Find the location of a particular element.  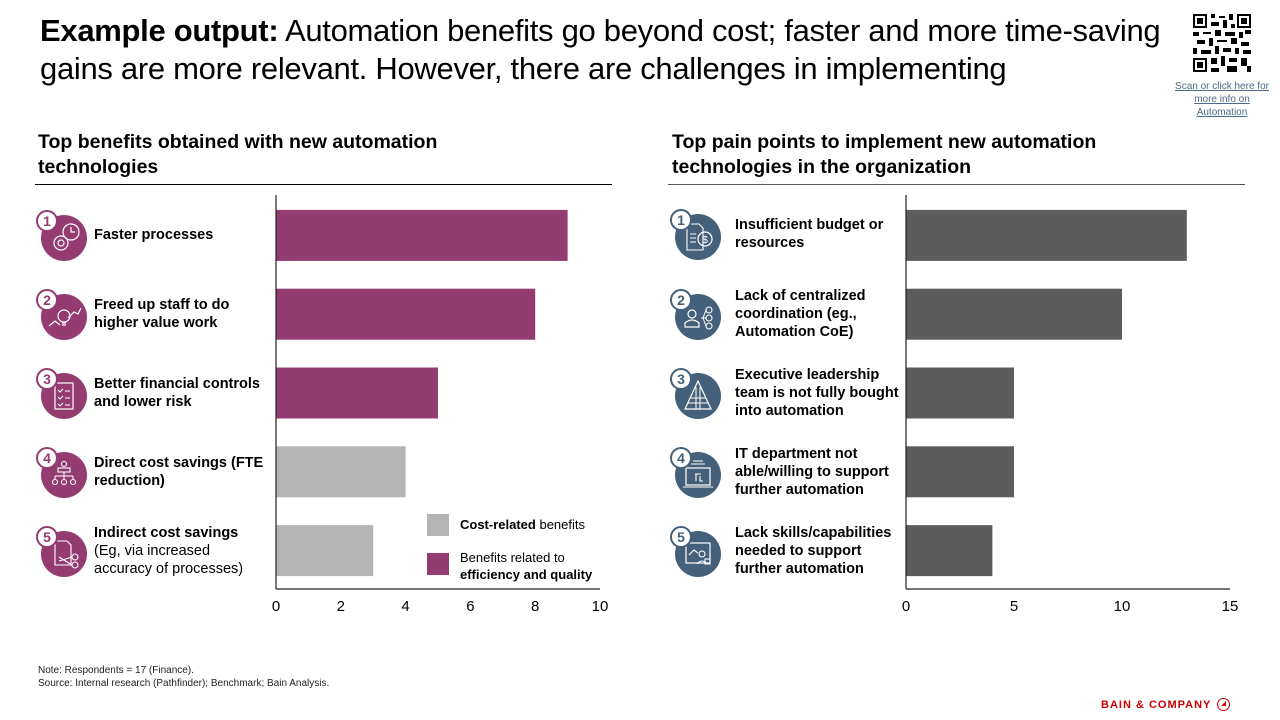

legend-cost-bold: Cost-related is located at coordinates (498, 524).